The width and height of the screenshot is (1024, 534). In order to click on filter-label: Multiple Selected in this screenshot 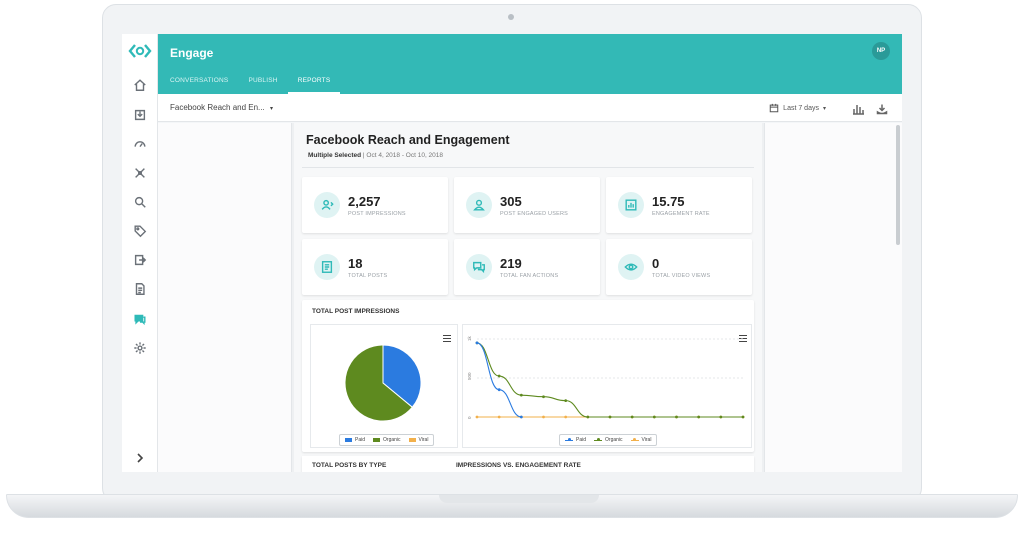, I will do `click(335, 155)`.